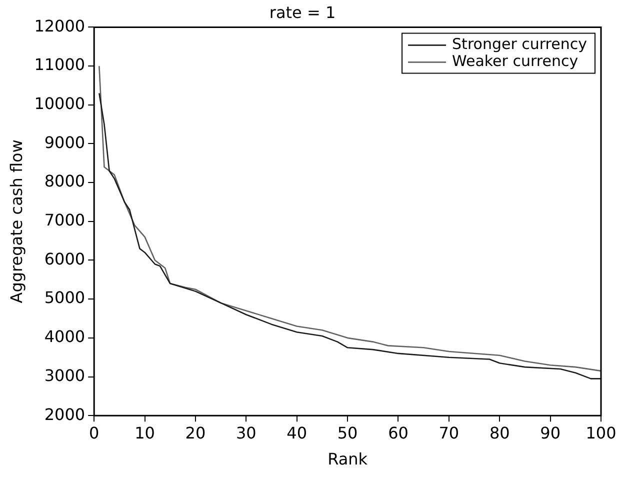 This screenshot has width=629, height=478. I want to click on y-tick-label: 3000, so click(65, 375).